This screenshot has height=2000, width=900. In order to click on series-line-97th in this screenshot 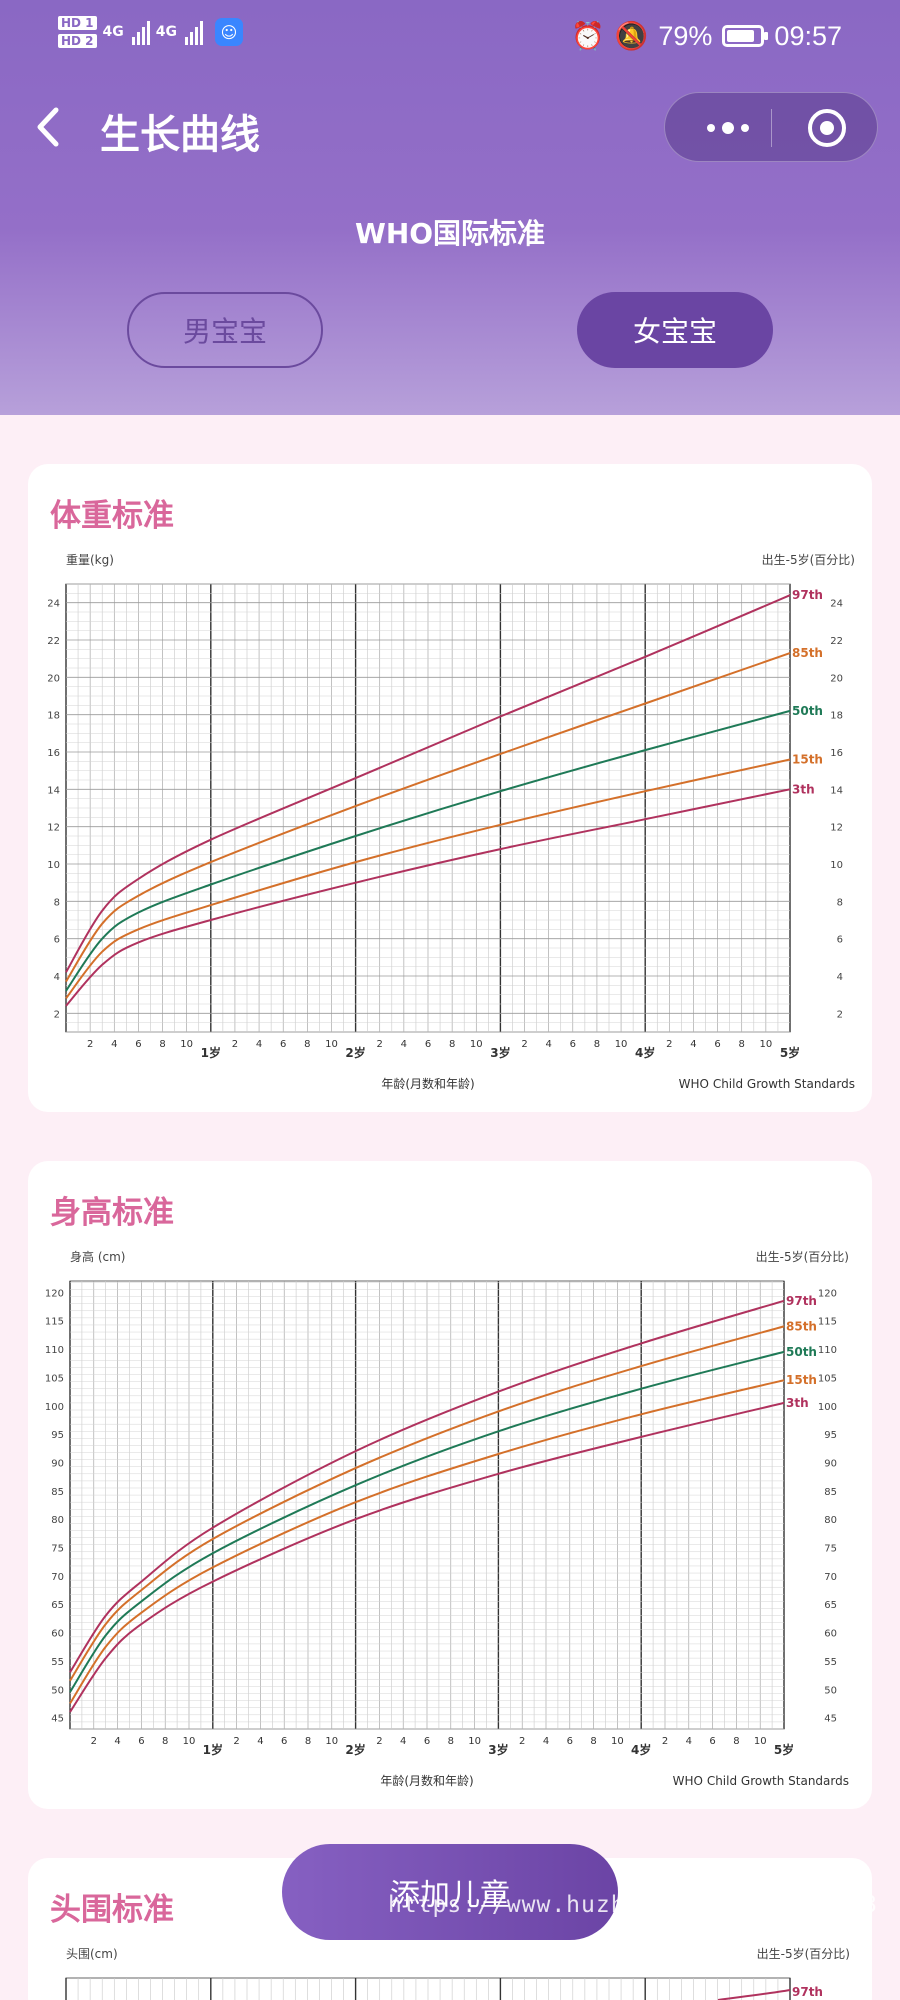, I will do `click(754, 1994)`.